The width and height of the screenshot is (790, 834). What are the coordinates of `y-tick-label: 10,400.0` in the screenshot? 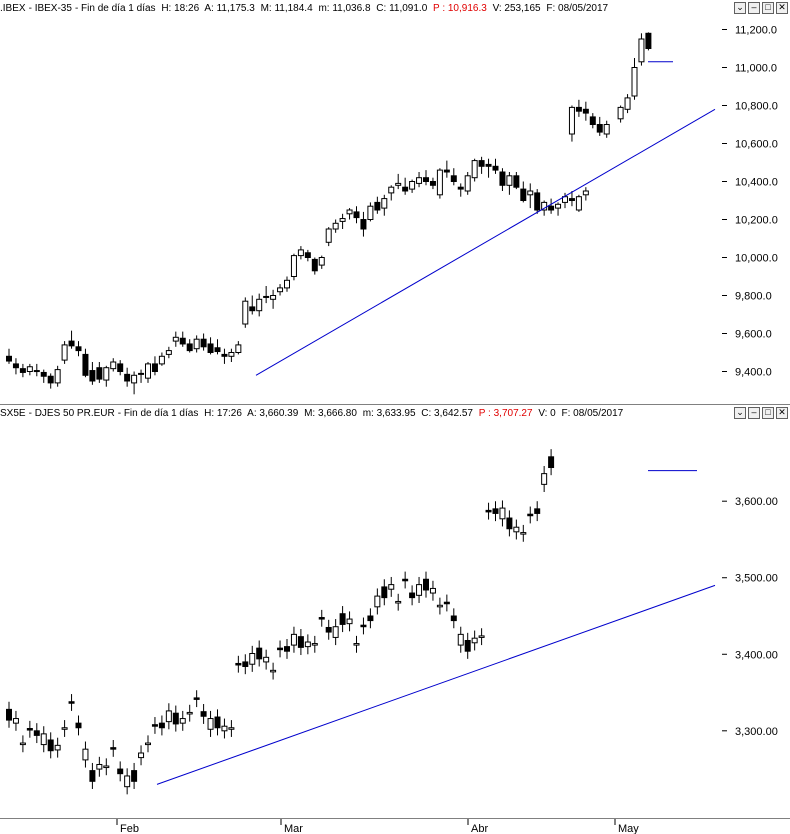 It's located at (756, 183).